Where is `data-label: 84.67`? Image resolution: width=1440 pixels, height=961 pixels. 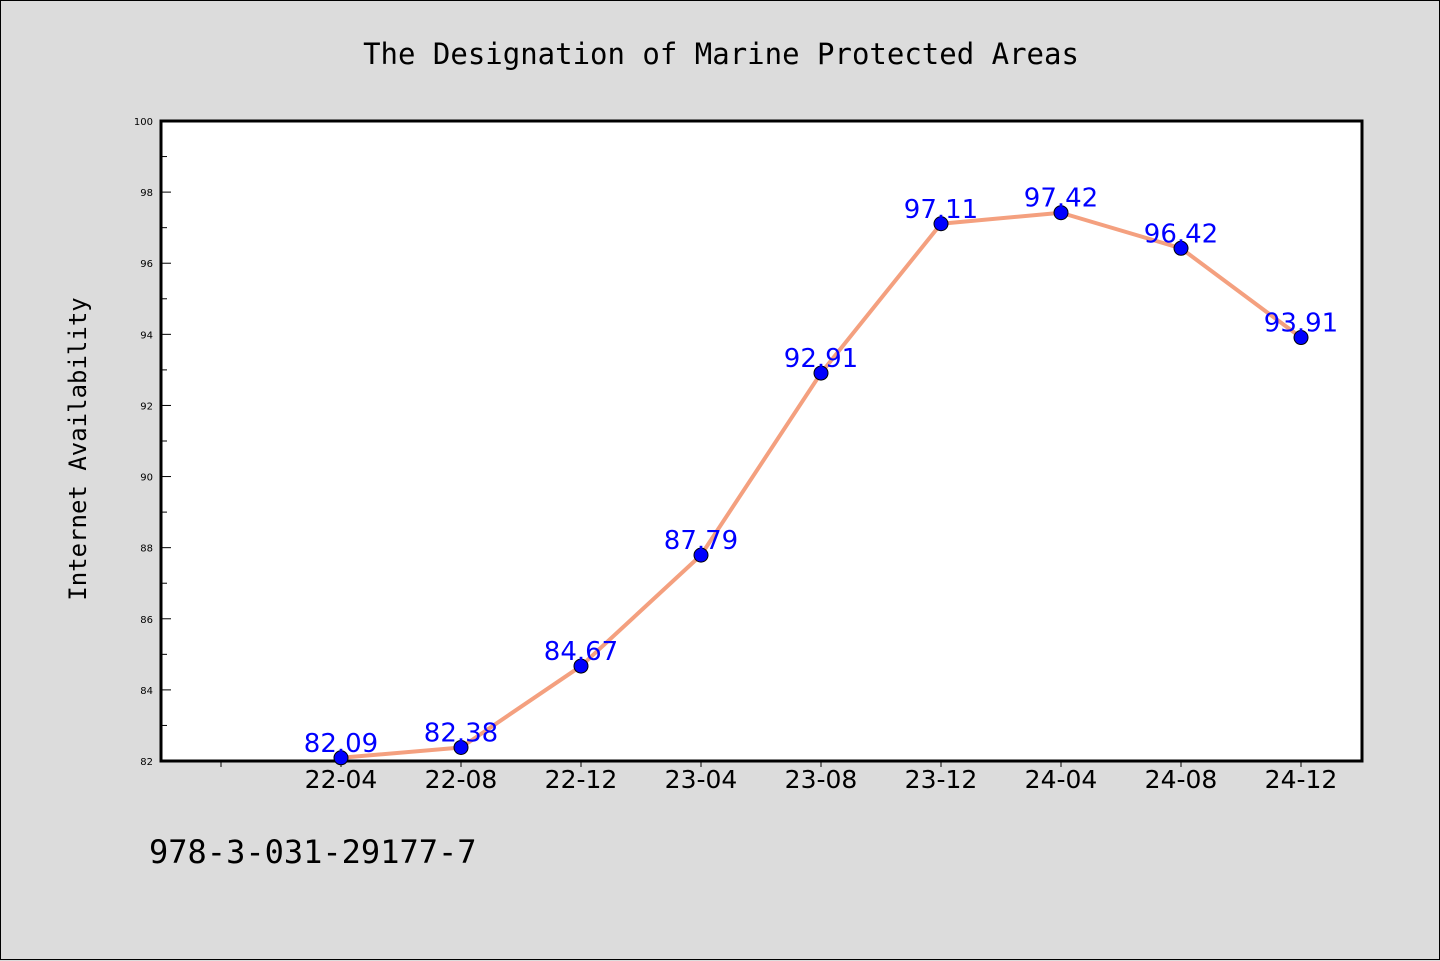
data-label: 84.67 is located at coordinates (581, 652).